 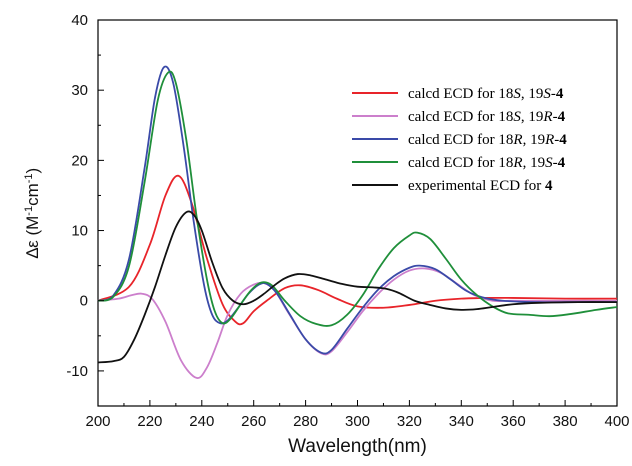 What do you see at coordinates (29, 178) in the screenshot?
I see `y-axis-label-sup2: -1` at bounding box center [29, 178].